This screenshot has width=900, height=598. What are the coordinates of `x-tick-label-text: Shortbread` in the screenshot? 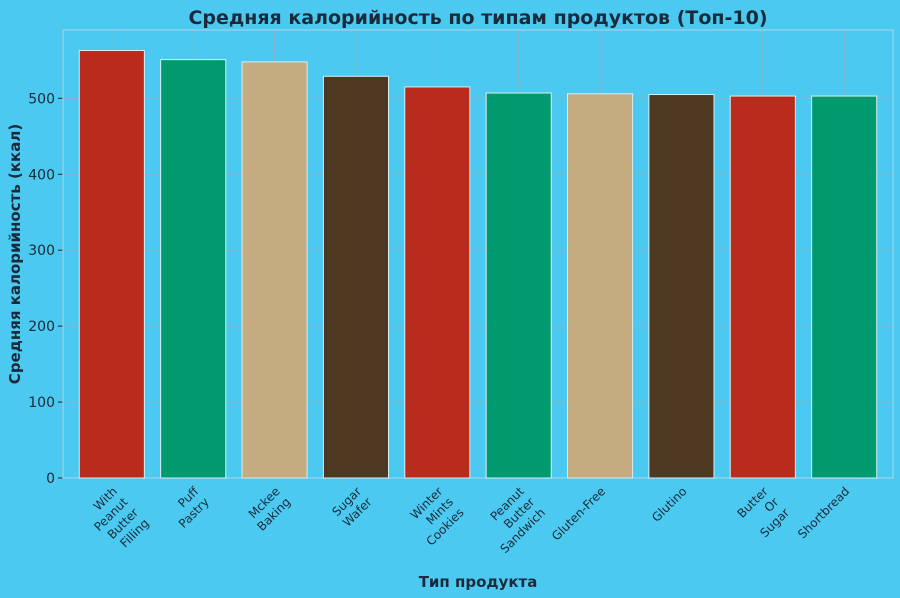 It's located at (823, 512).